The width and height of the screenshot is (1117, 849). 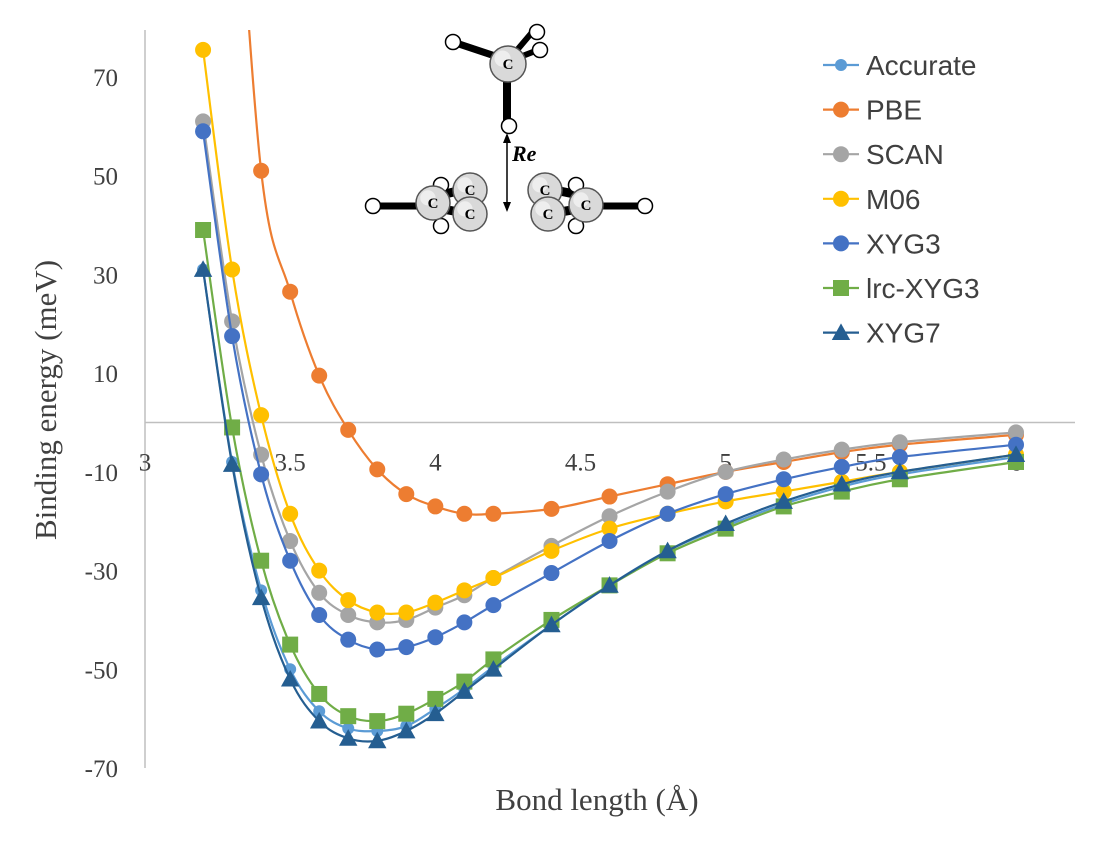 I want to click on legend-label: M06, so click(x=893, y=199).